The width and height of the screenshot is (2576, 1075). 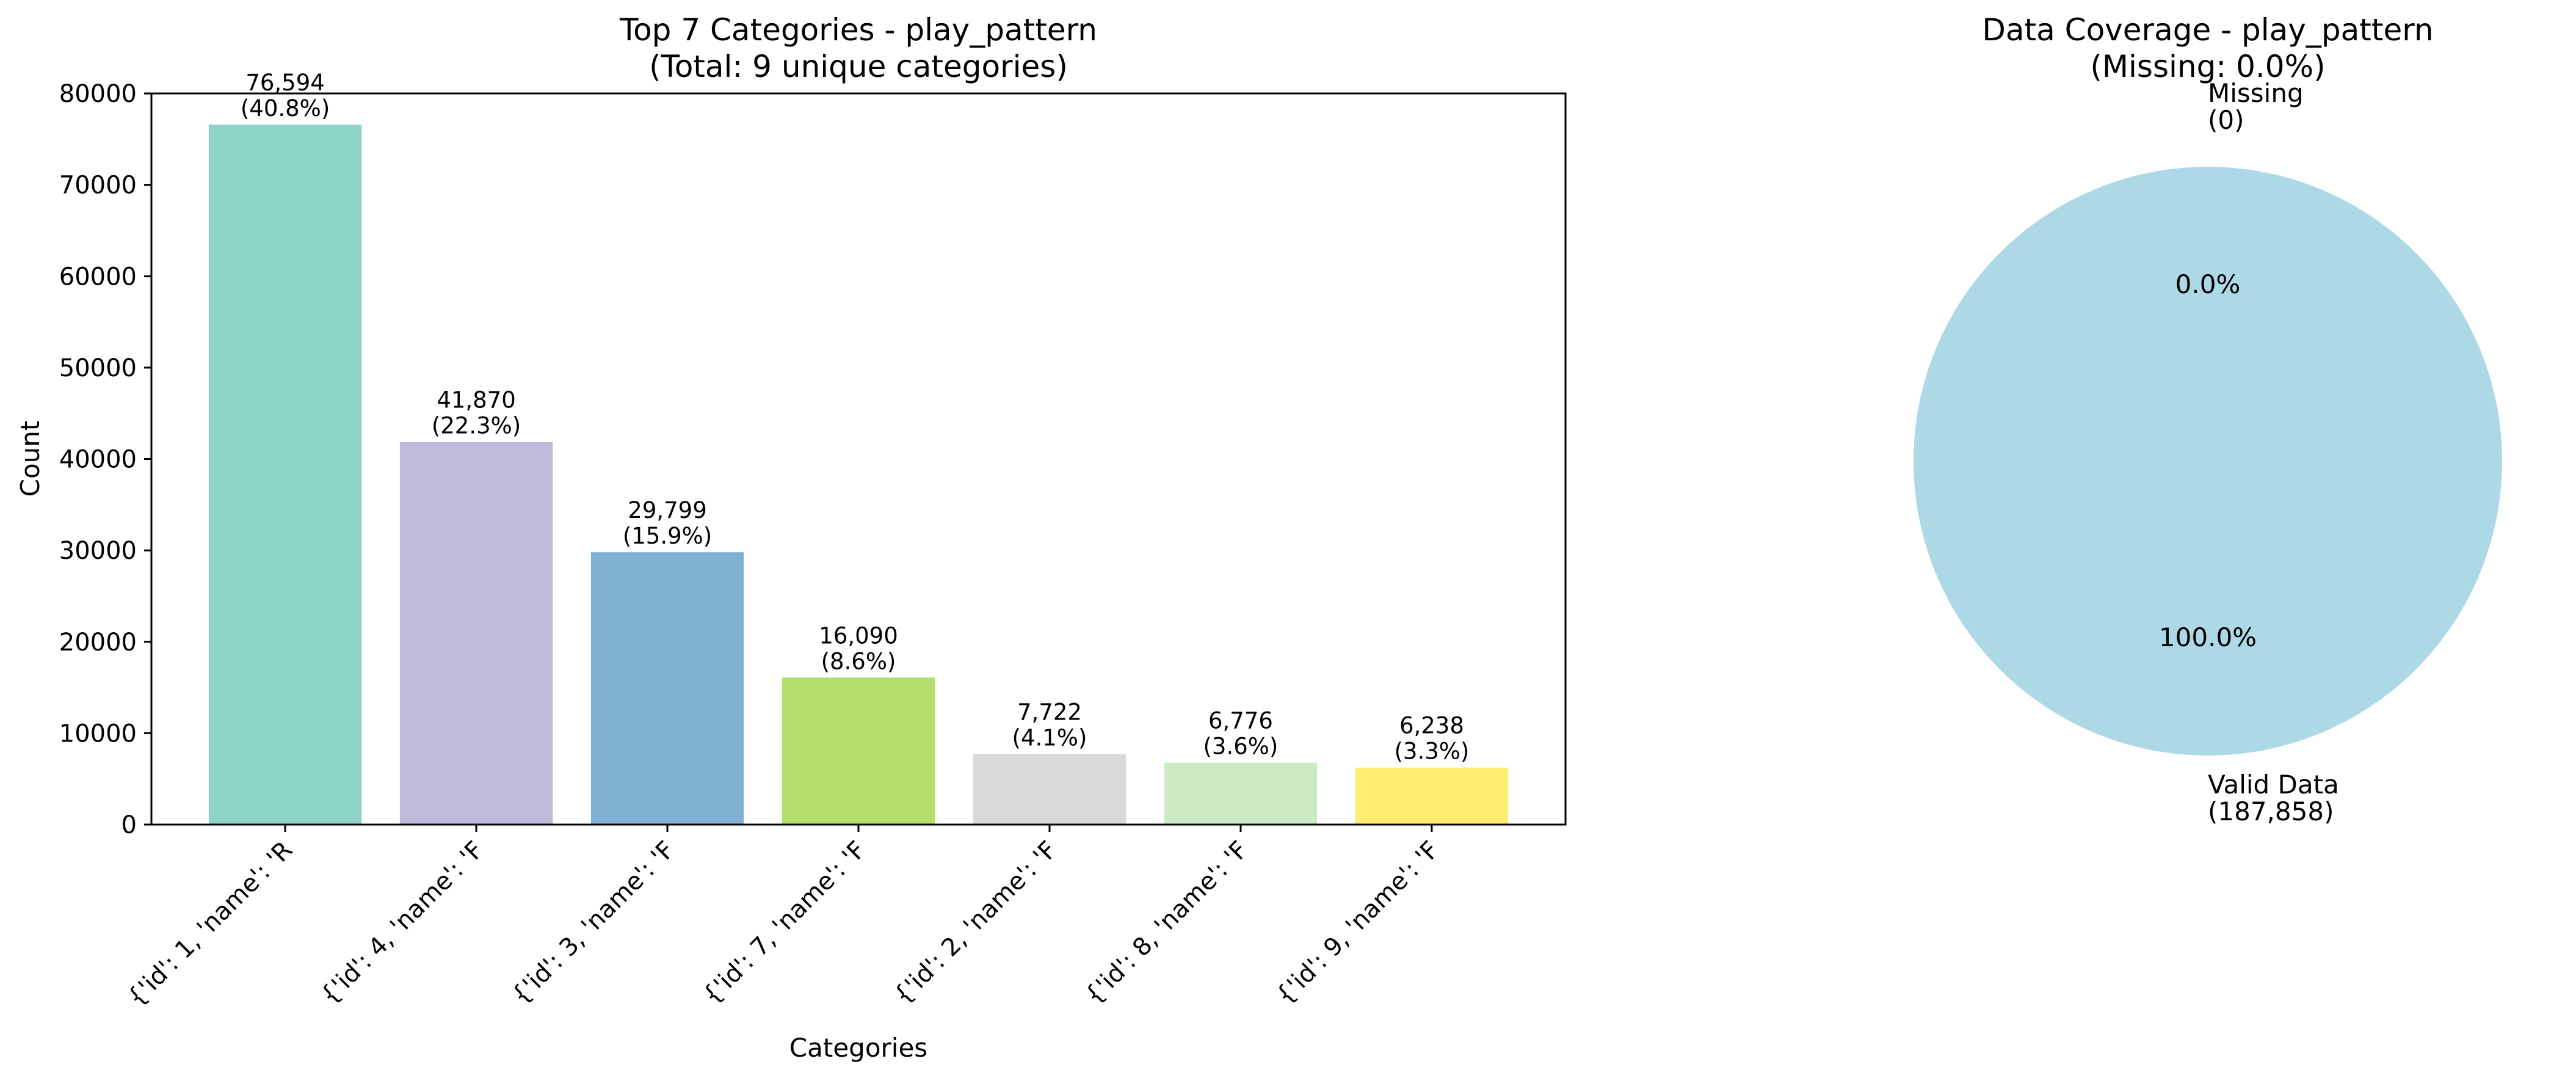 What do you see at coordinates (285, 108) in the screenshot?
I see `bar-percent-label: (40.8%)` at bounding box center [285, 108].